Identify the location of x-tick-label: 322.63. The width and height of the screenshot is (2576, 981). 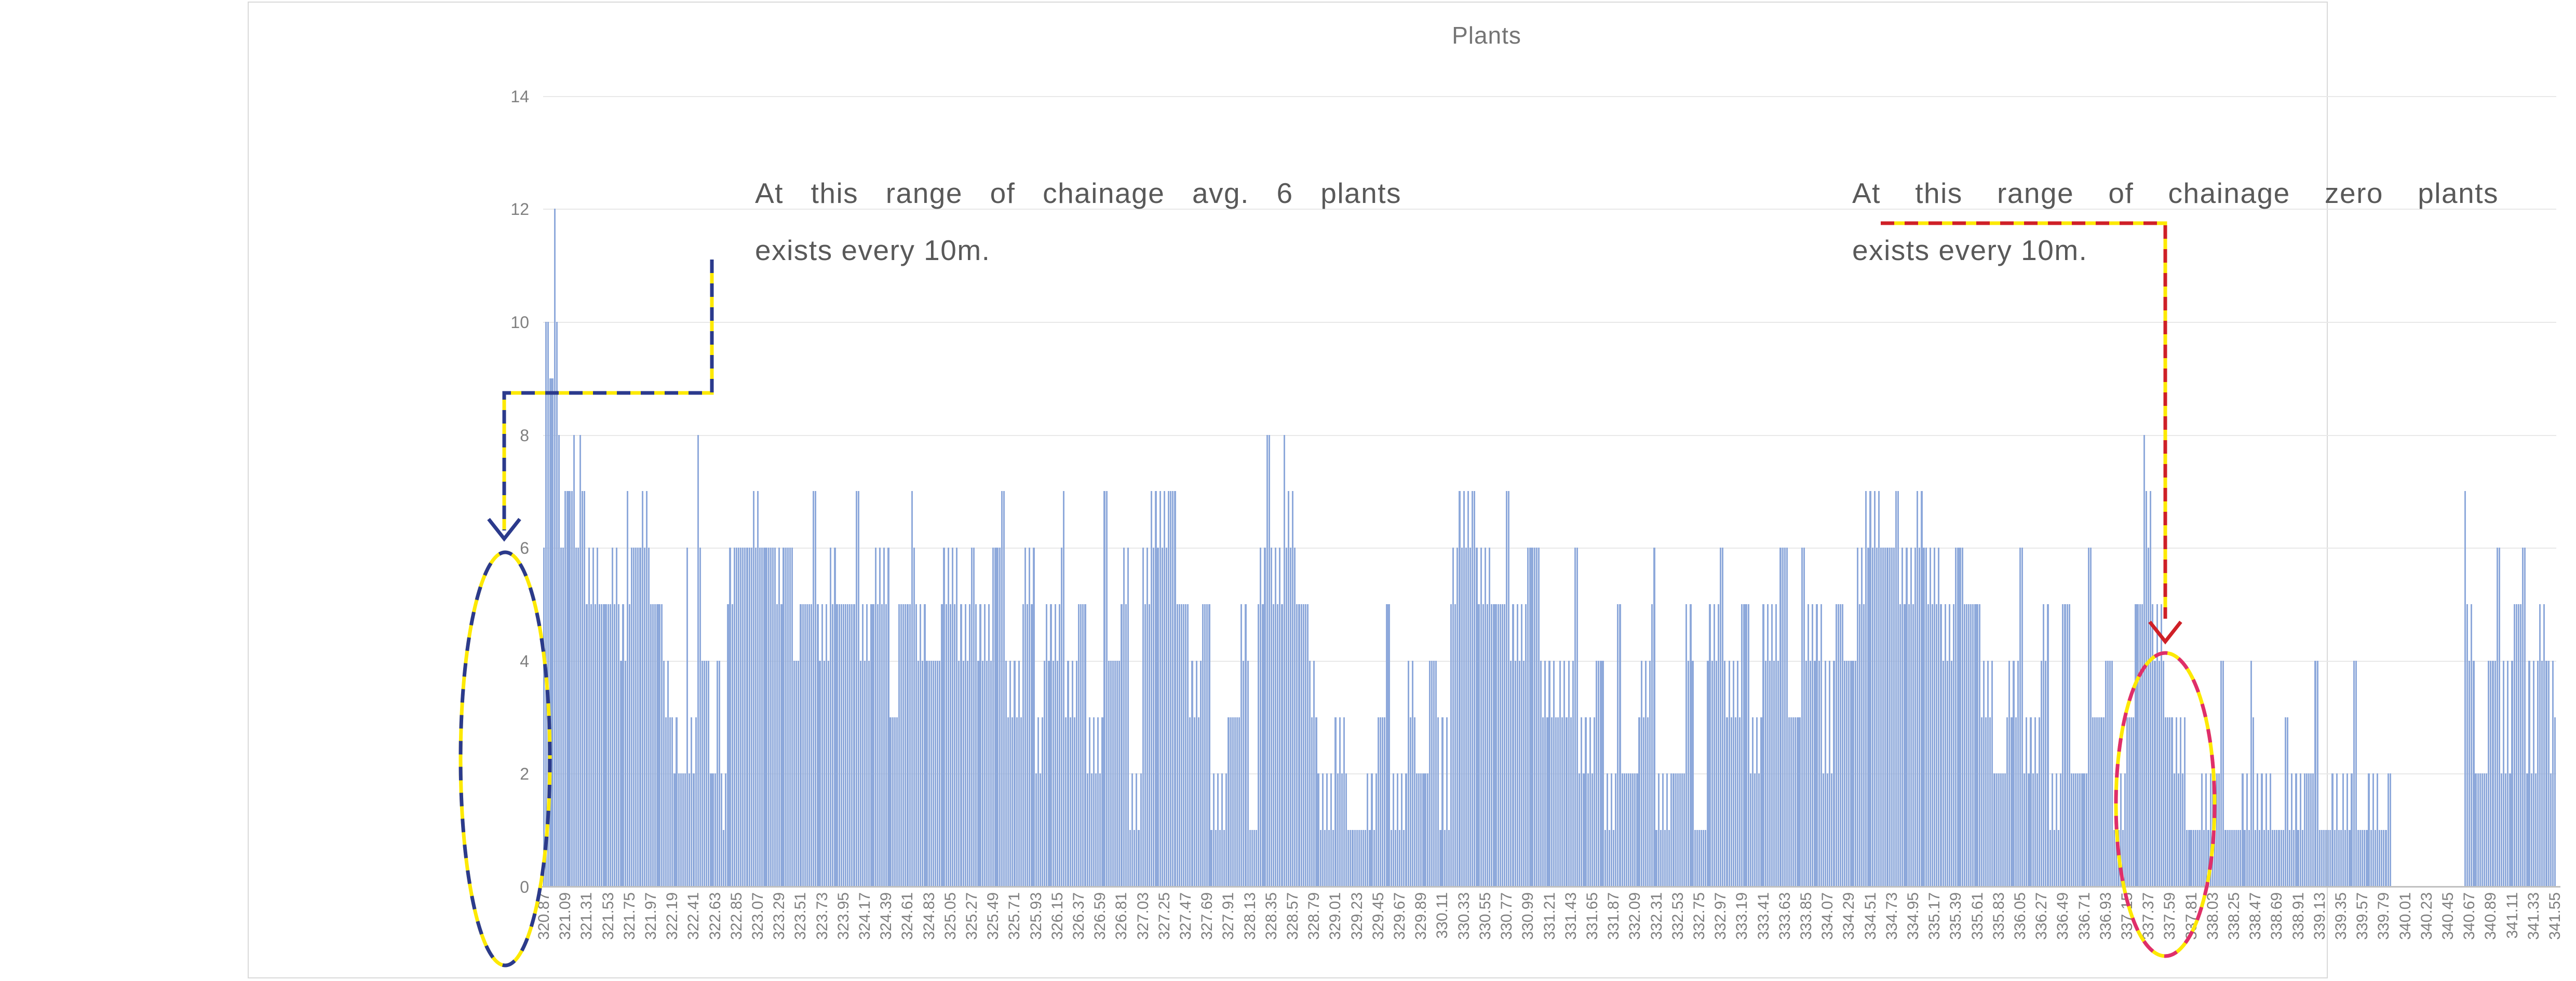
(715, 916).